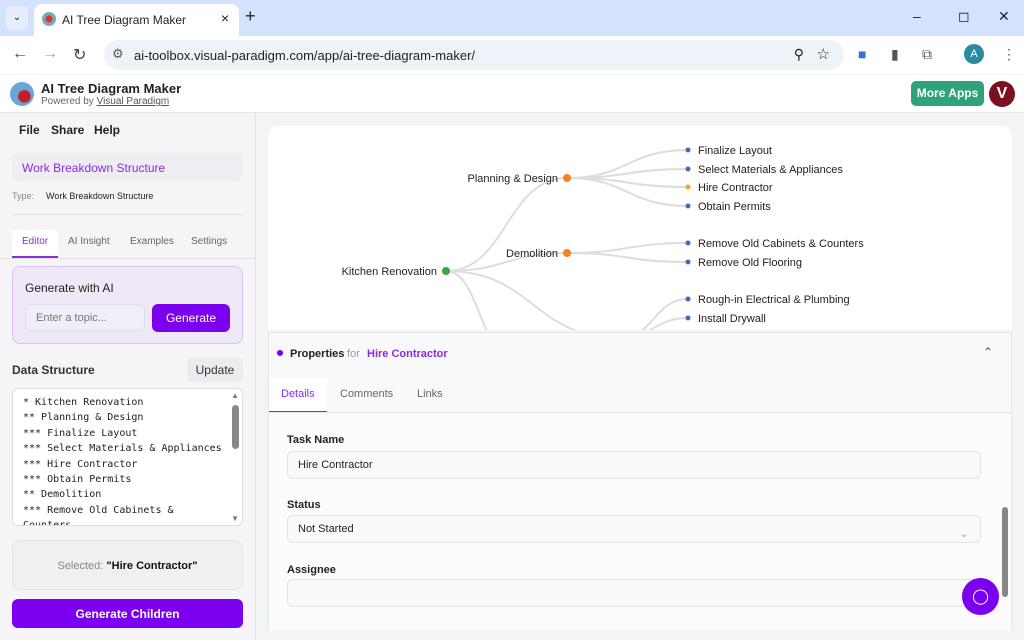  Describe the element at coordinates (367, 394) in the screenshot. I see `tab-comments: Comments` at that location.